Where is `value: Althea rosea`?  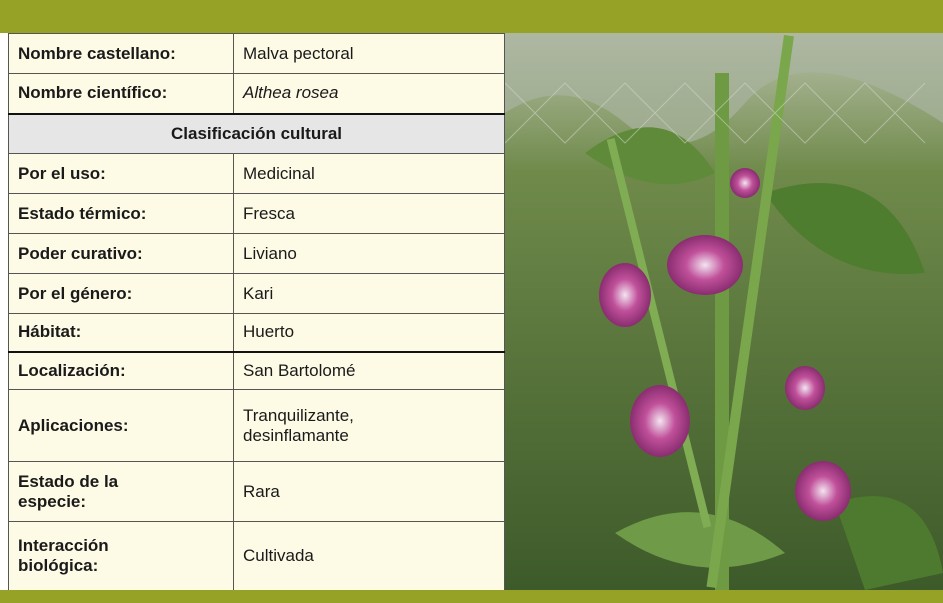
value: Althea rosea is located at coordinates (369, 94).